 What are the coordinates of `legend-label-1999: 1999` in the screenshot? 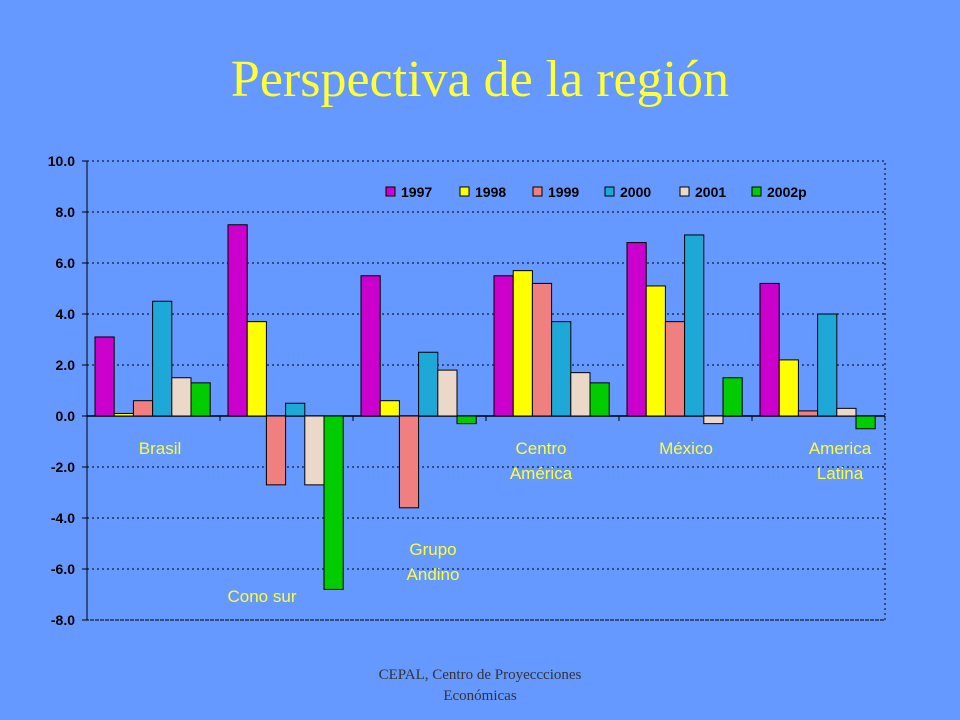 It's located at (563, 192).